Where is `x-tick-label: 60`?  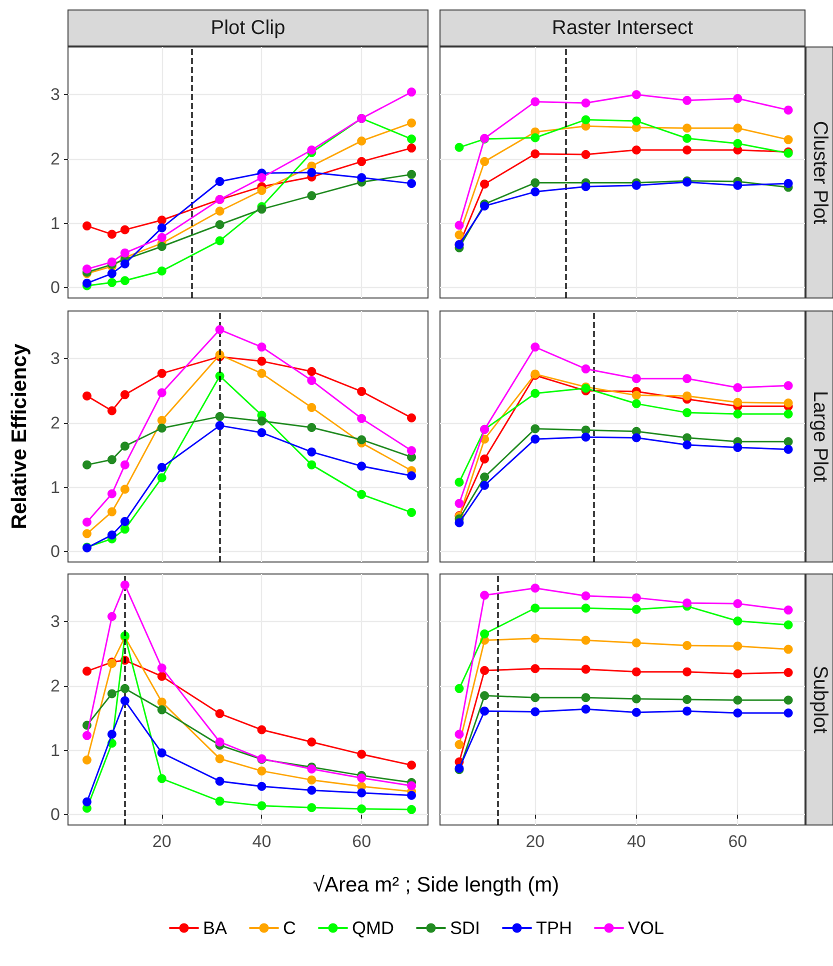
x-tick-label: 60 is located at coordinates (738, 841).